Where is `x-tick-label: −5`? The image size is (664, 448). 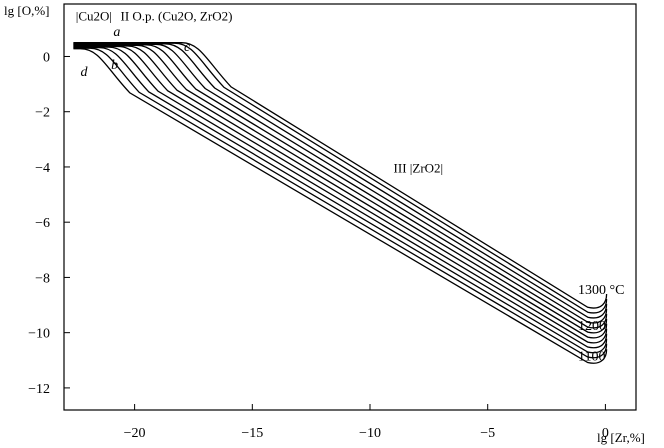
x-tick-label: −5 is located at coordinates (487, 433).